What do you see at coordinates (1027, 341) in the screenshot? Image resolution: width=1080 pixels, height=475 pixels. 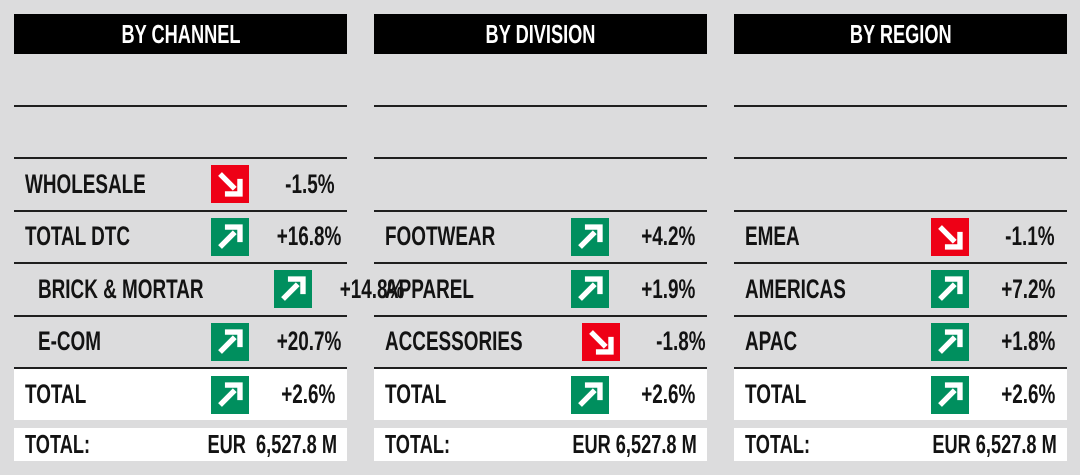 I see `metric-value: +1.8%` at bounding box center [1027, 341].